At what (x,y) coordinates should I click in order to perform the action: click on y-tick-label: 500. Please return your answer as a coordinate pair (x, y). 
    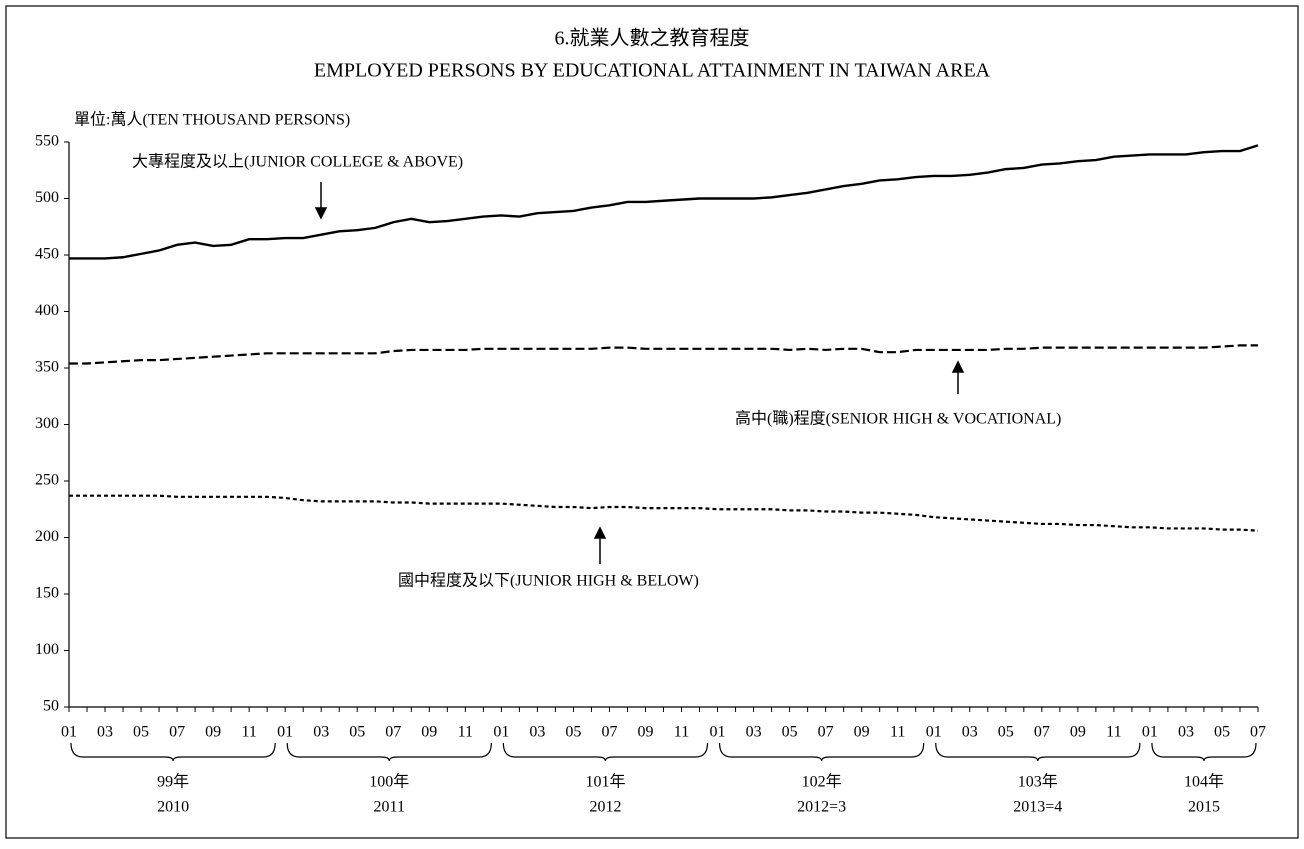
    Looking at the image, I should click on (47, 197).